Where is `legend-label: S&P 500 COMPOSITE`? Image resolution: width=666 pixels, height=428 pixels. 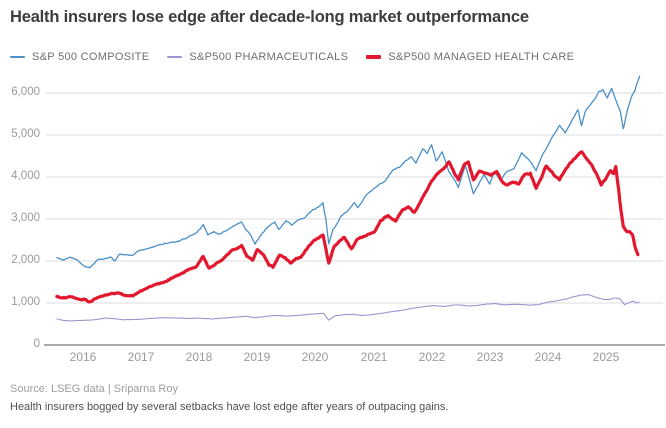 legend-label: S&P 500 COMPOSITE is located at coordinates (91, 57).